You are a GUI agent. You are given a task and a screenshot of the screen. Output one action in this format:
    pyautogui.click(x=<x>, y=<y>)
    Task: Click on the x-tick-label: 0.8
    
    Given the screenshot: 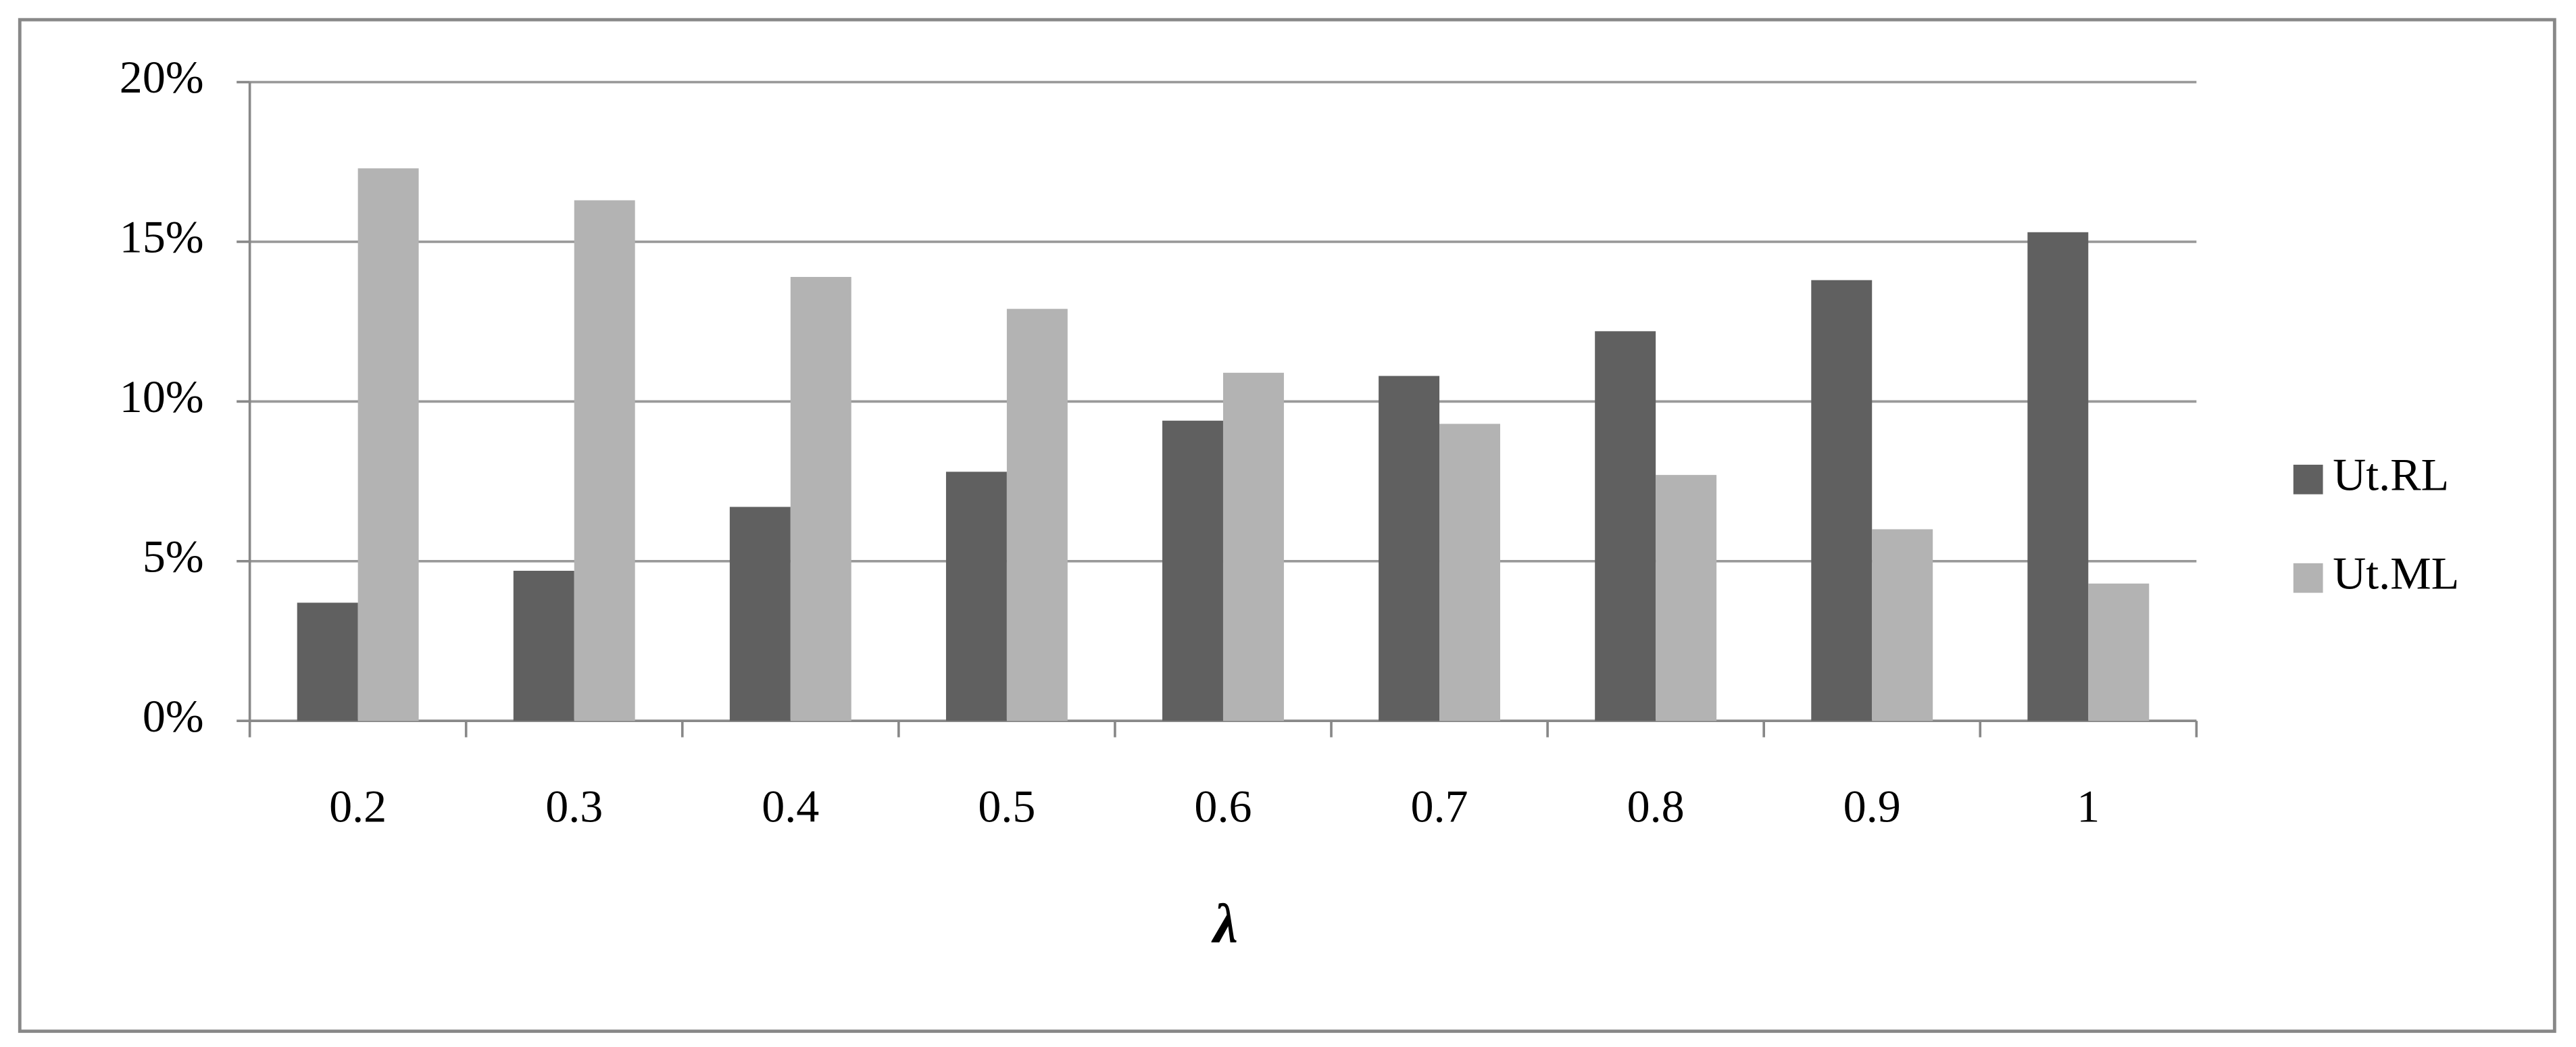 What is the action you would take?
    pyautogui.click(x=1656, y=806)
    